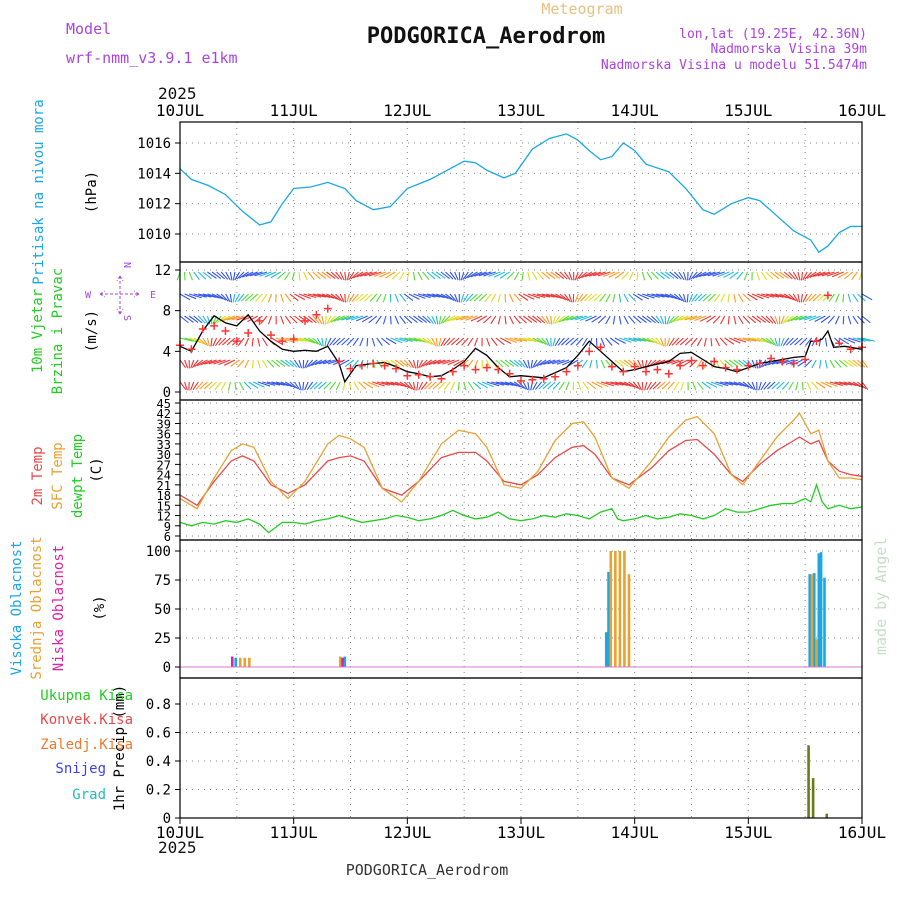 The height and width of the screenshot is (900, 900). Describe the element at coordinates (154, 174) in the screenshot. I see `y-tick-label: 1014` at that location.